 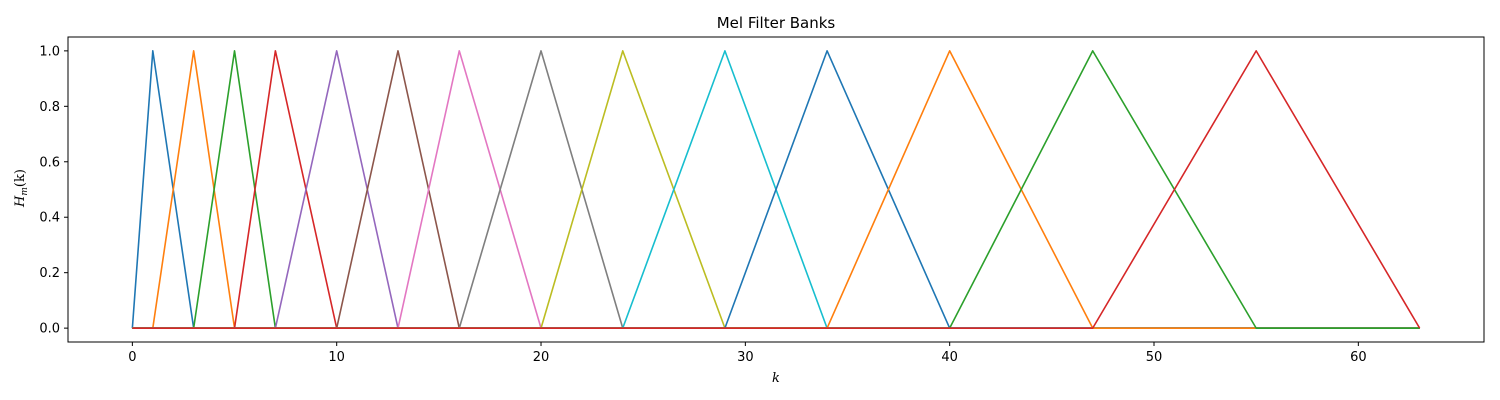 What do you see at coordinates (541, 357) in the screenshot?
I see `x-tick-label: 20` at bounding box center [541, 357].